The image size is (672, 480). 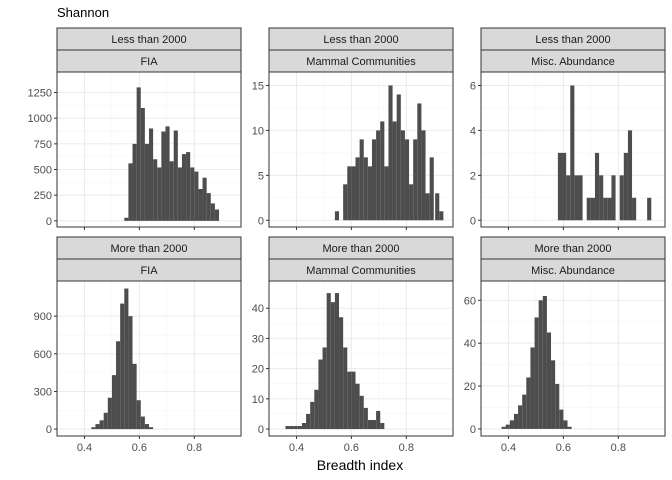 What do you see at coordinates (43, 145) in the screenshot?
I see `y-tick-label: 750` at bounding box center [43, 145].